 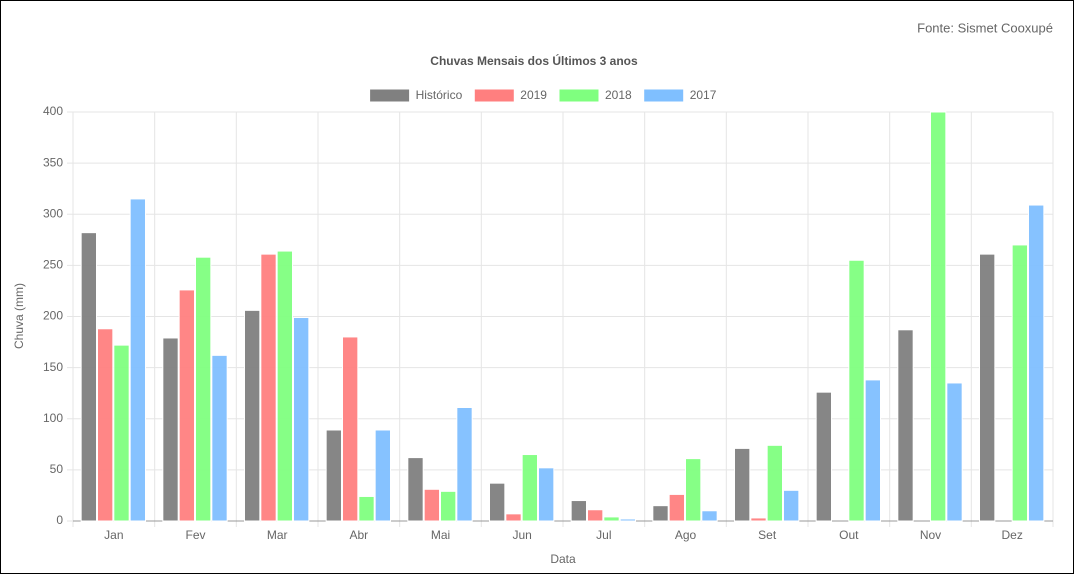 I want to click on y-tick-label: 350, so click(x=53, y=162).